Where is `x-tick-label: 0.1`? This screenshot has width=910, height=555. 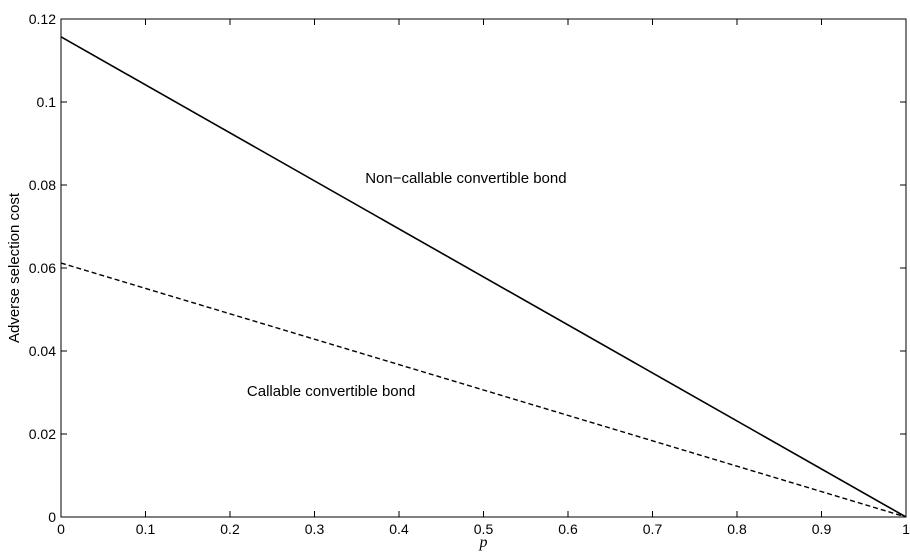 x-tick-label: 0.1 is located at coordinates (146, 529).